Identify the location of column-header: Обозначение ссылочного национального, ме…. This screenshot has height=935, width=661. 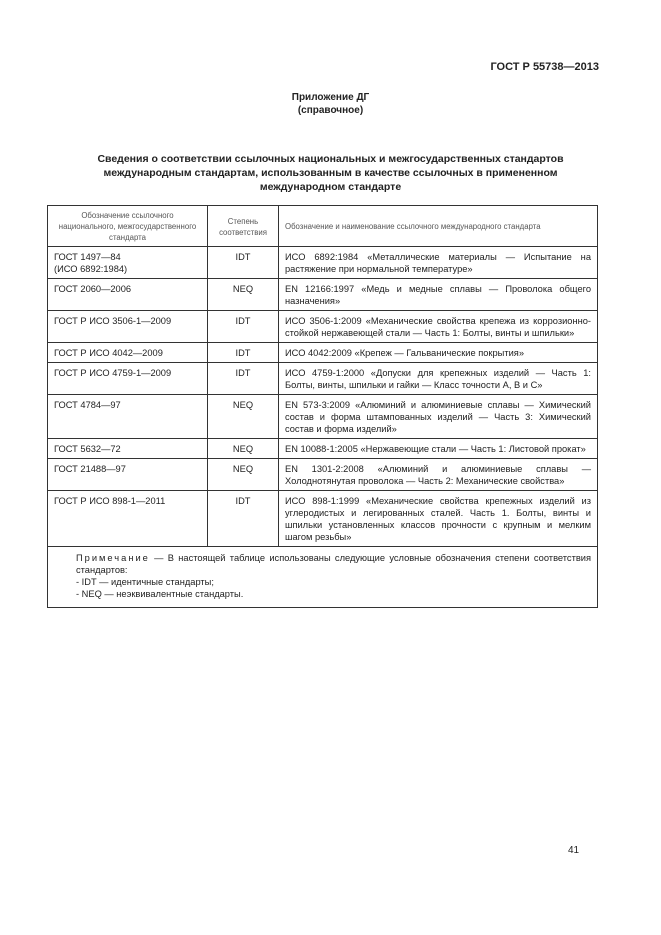
(127, 226).